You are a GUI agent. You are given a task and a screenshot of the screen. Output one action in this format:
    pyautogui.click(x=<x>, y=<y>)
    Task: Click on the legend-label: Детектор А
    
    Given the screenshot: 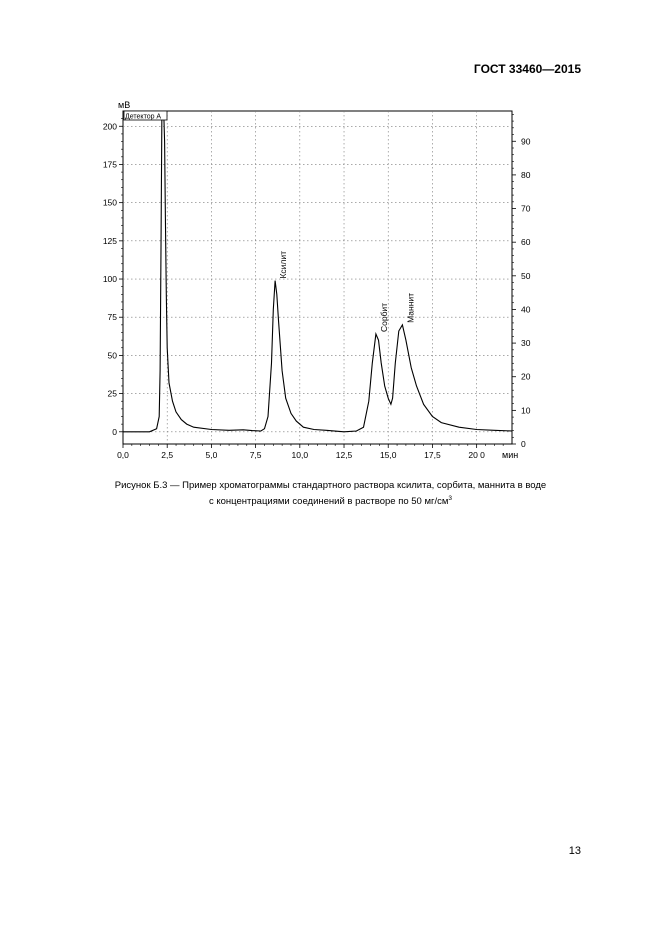 What is the action you would take?
    pyautogui.click(x=143, y=117)
    